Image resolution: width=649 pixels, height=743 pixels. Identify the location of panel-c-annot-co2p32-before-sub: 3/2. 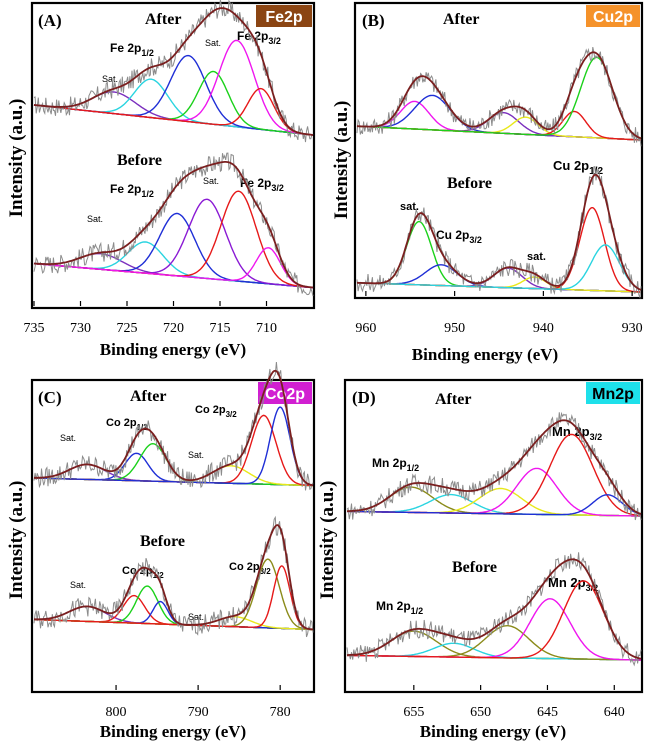
(266, 571).